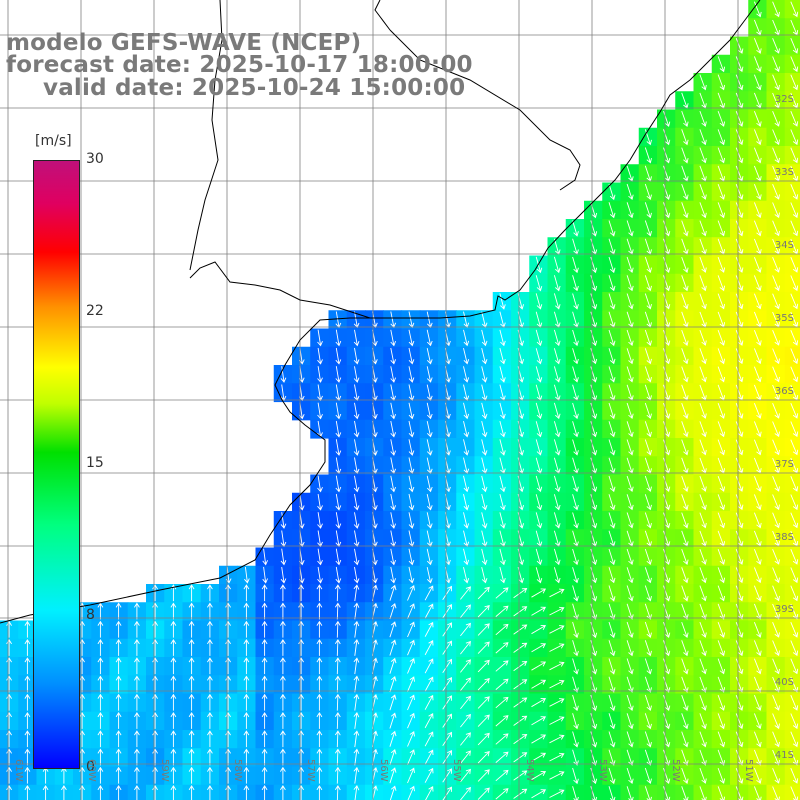  What do you see at coordinates (90, 767) in the screenshot?
I see `colorbar-tick-0: 0` at bounding box center [90, 767].